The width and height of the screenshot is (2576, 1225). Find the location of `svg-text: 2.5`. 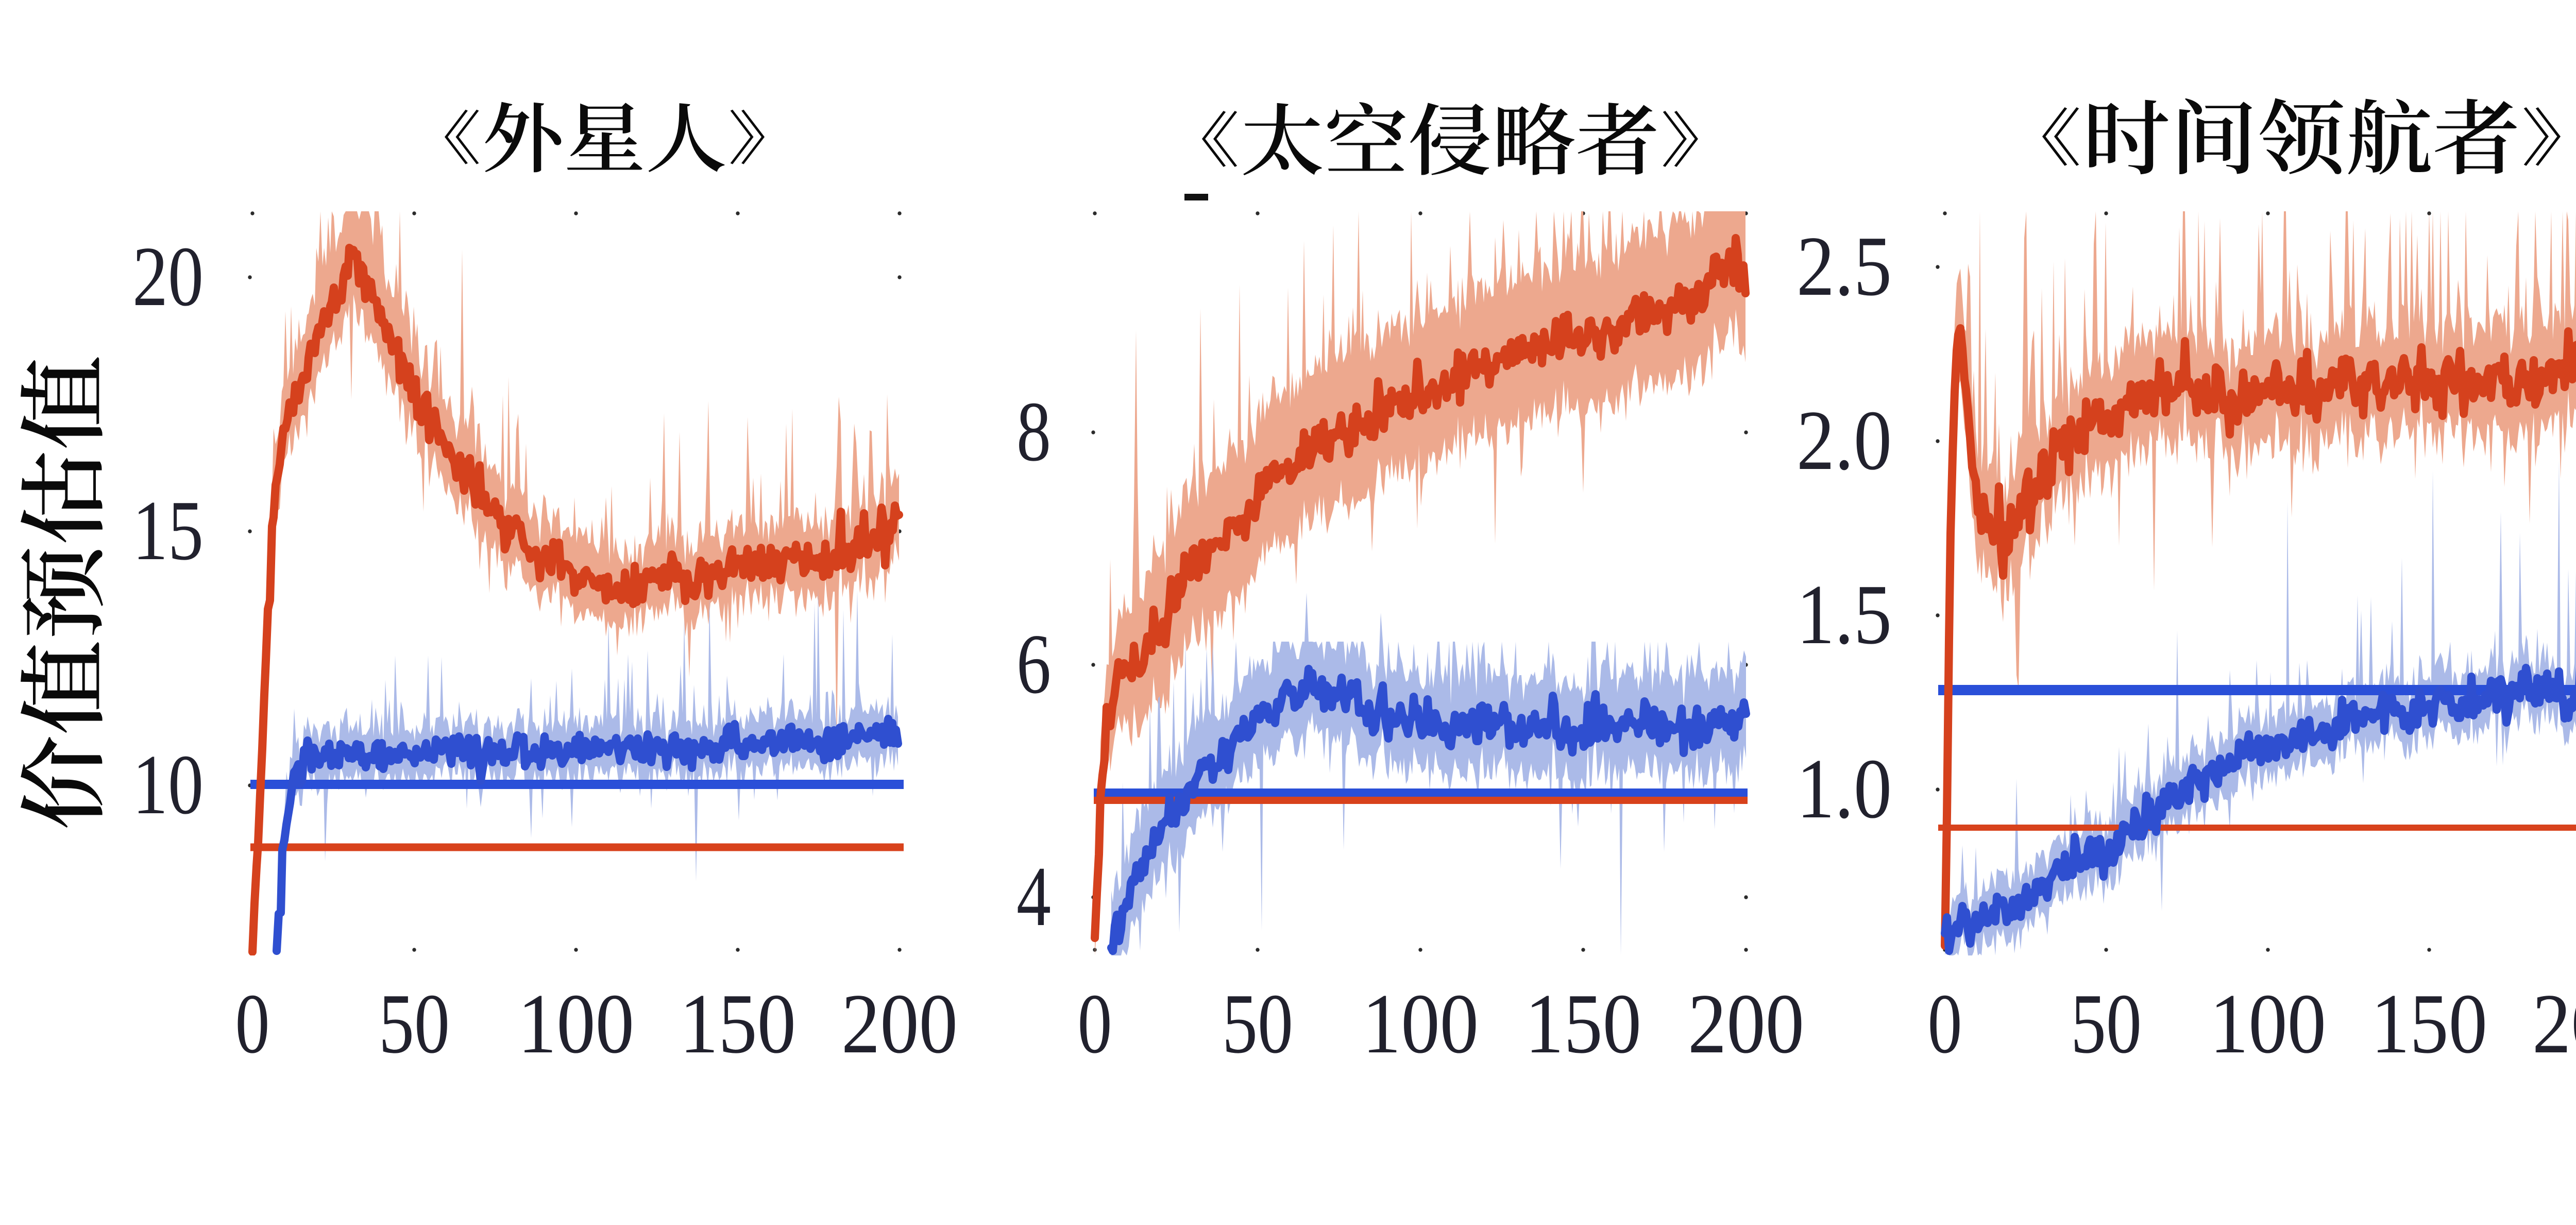

svg-text: 2.5 is located at coordinates (1844, 266).